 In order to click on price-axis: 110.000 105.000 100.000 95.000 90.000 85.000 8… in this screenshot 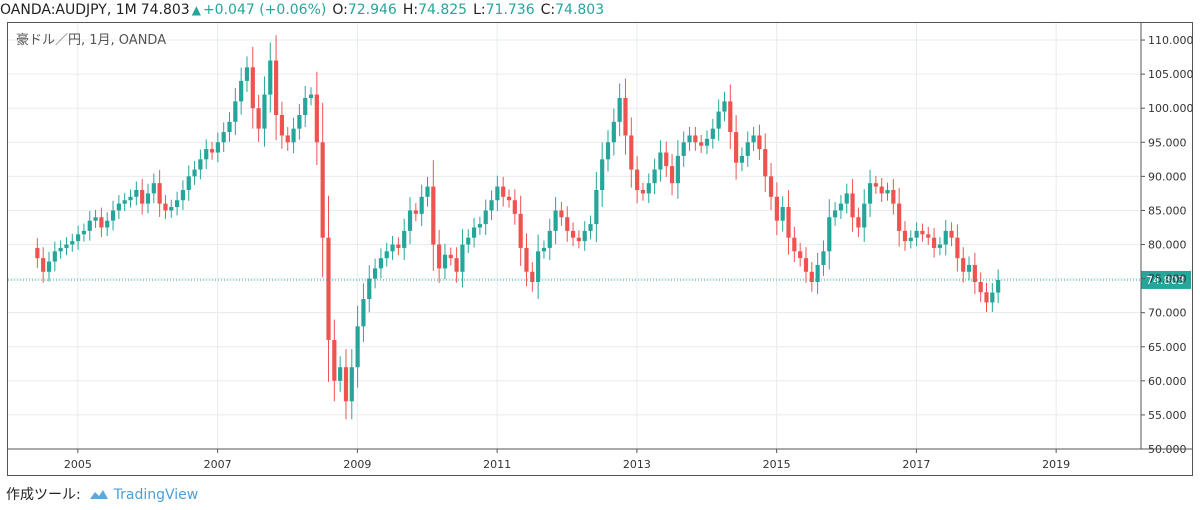, I will do `click(1167, 239)`.